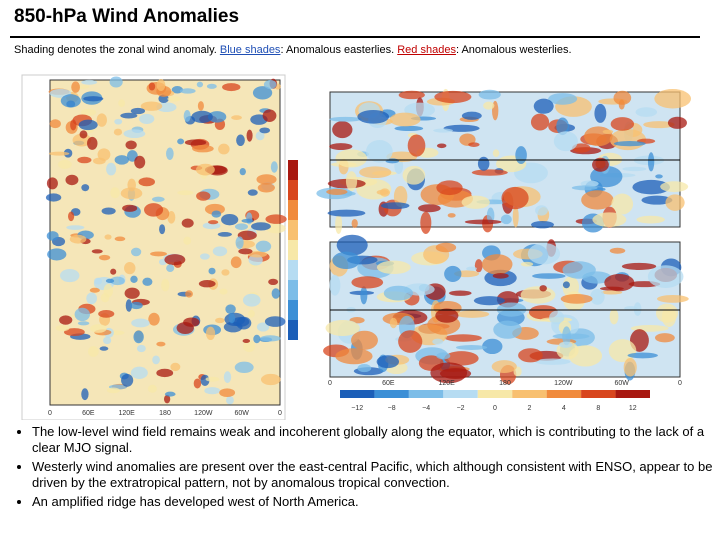 The image size is (720, 540). What do you see at coordinates (241, 413) in the screenshot?
I see `x-tick-label: 60W` at bounding box center [241, 413].